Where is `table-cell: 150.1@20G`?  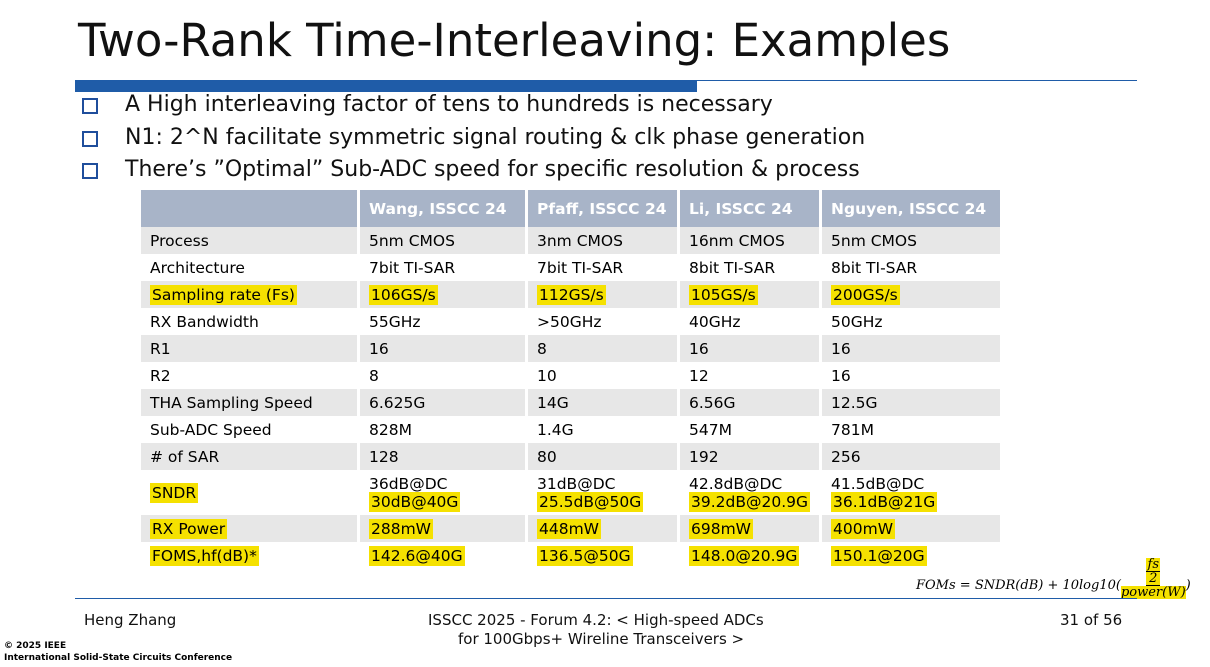 table-cell: 150.1@20G is located at coordinates (909, 555).